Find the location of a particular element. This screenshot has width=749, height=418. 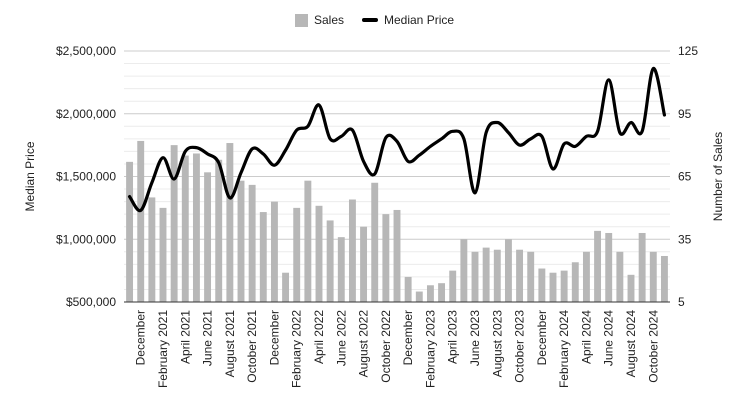

legend-label-sales: Sales is located at coordinates (328, 20).